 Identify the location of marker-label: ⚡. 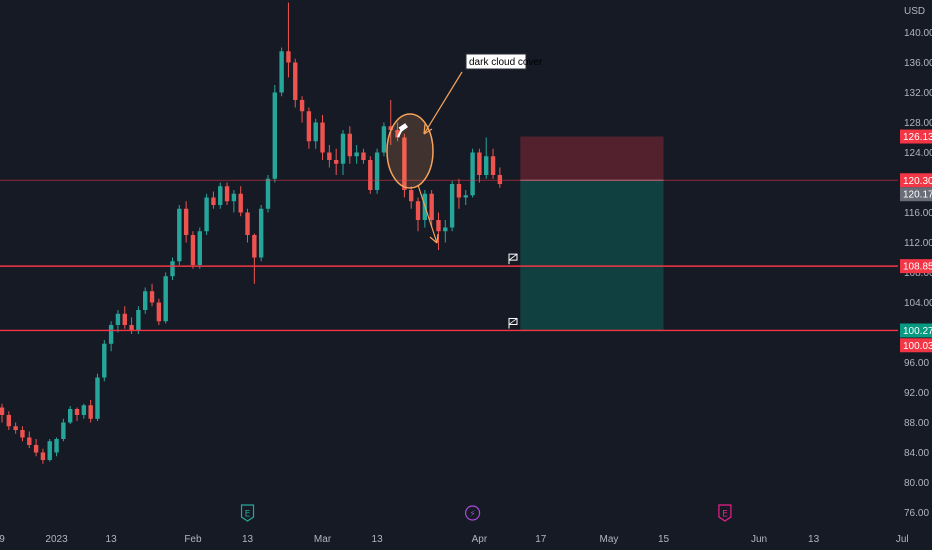
(472, 515).